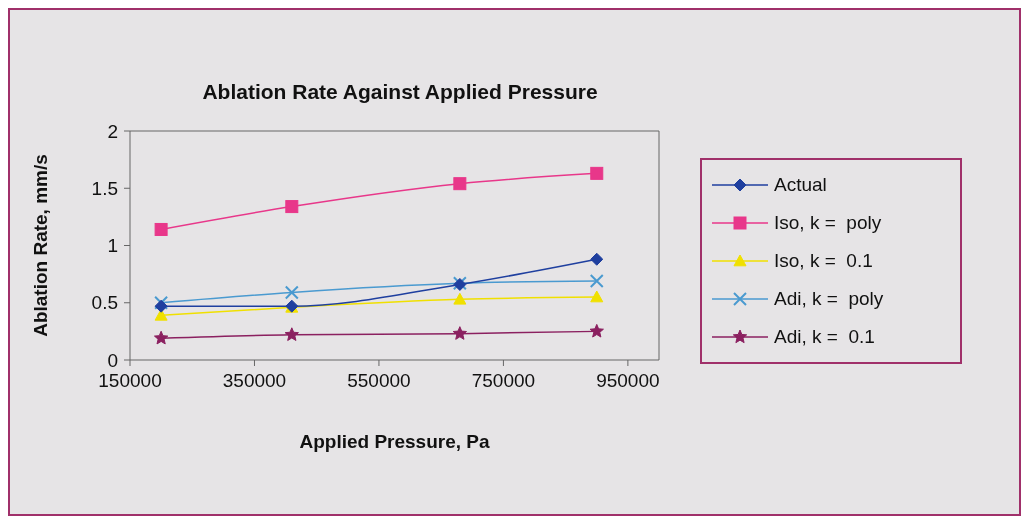 This screenshot has height=524, width=1029. I want to click on y-tick-label: 0, so click(112, 360).